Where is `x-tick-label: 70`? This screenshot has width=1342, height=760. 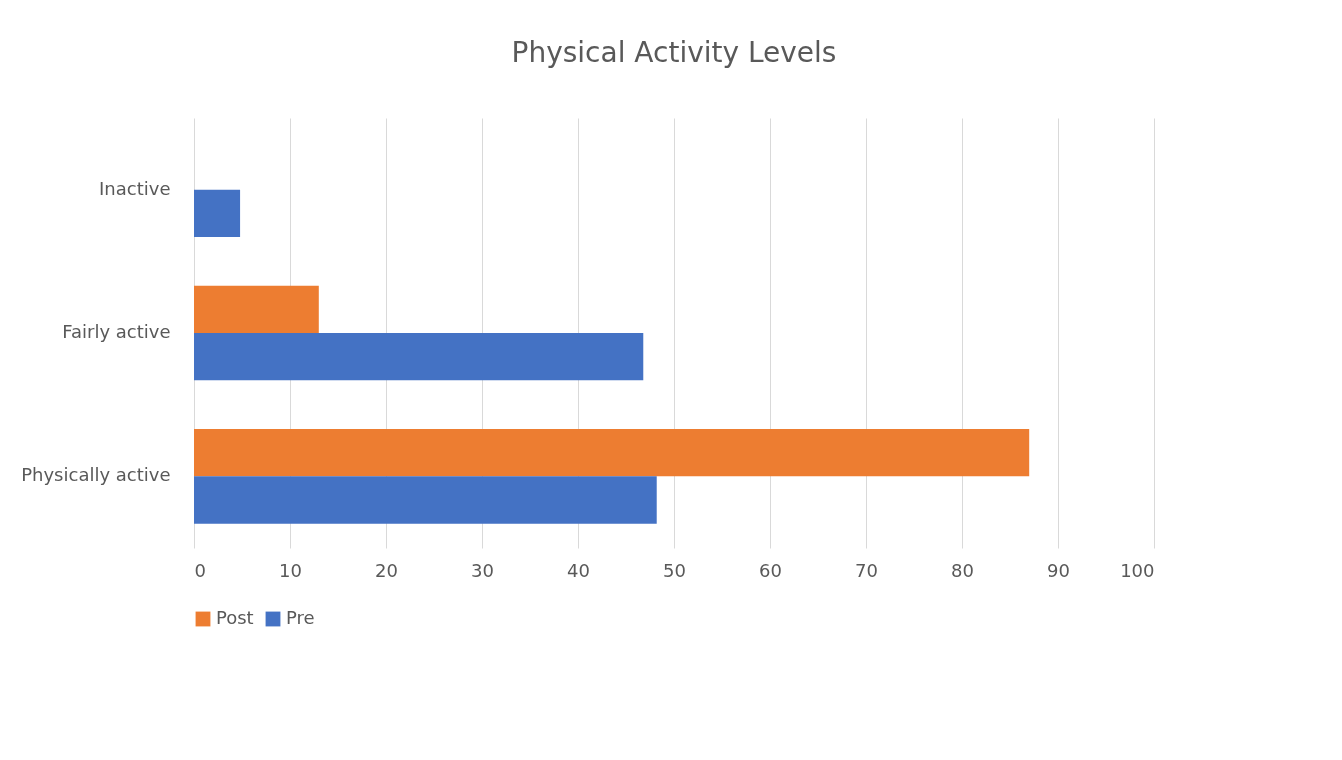
x-tick-label: 70 is located at coordinates (866, 570).